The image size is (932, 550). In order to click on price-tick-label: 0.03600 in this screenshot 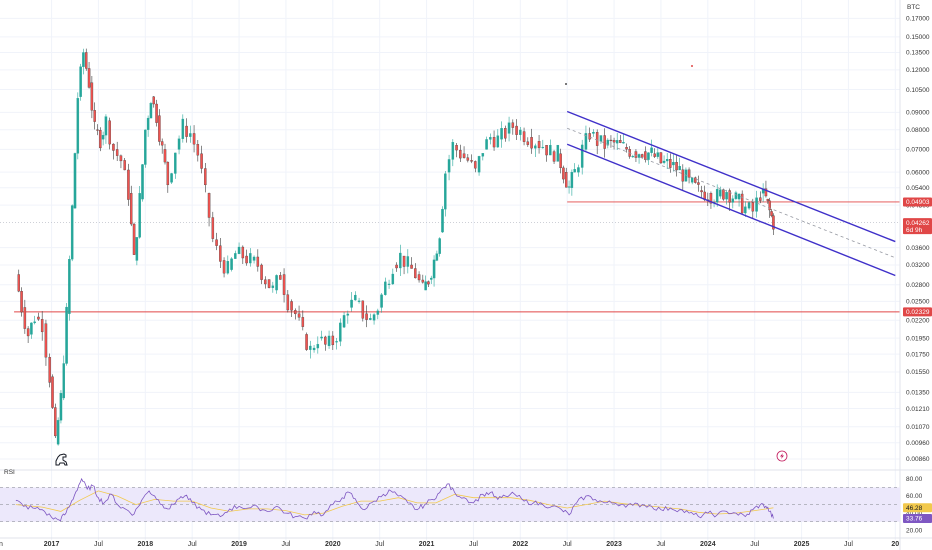, I will do `click(918, 248)`.